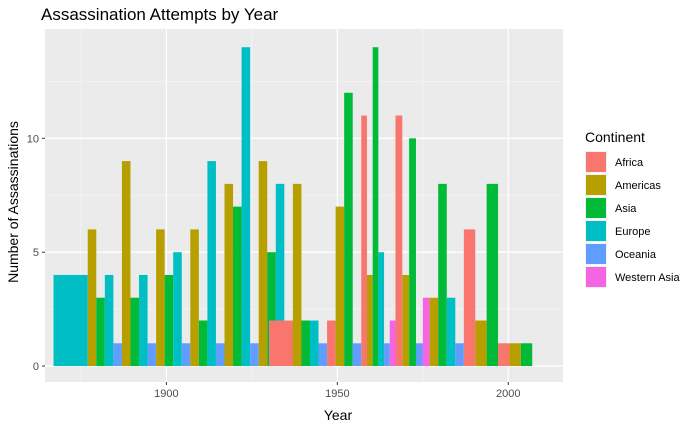  I want to click on legend-item-asia: Asia, so click(611, 208).